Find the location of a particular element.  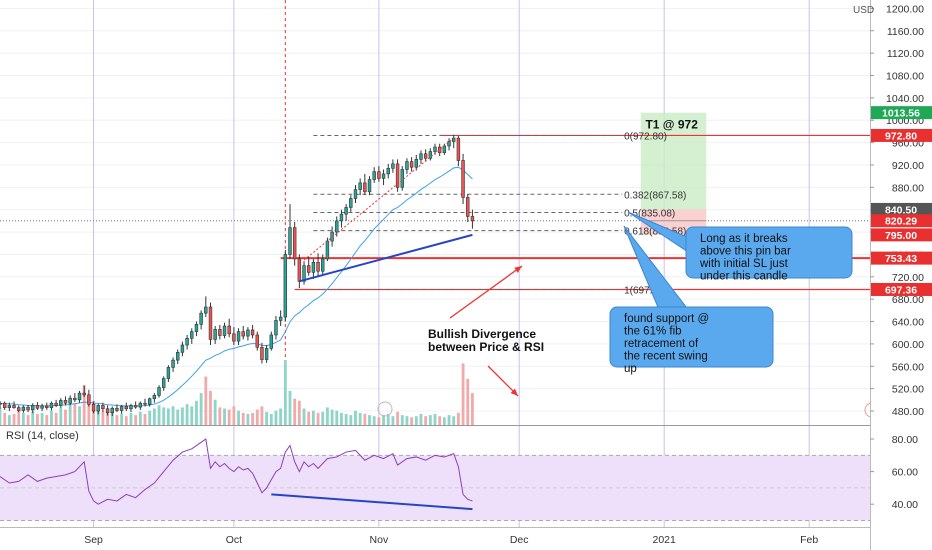

trend-line is located at coordinates (386, 258).